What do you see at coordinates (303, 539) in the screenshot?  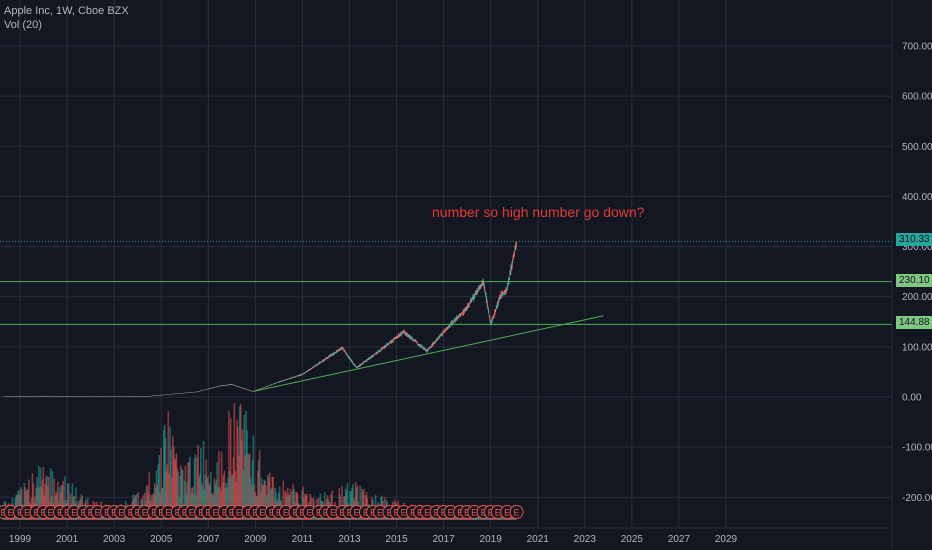 I see `x-tick-label: 2011` at bounding box center [303, 539].